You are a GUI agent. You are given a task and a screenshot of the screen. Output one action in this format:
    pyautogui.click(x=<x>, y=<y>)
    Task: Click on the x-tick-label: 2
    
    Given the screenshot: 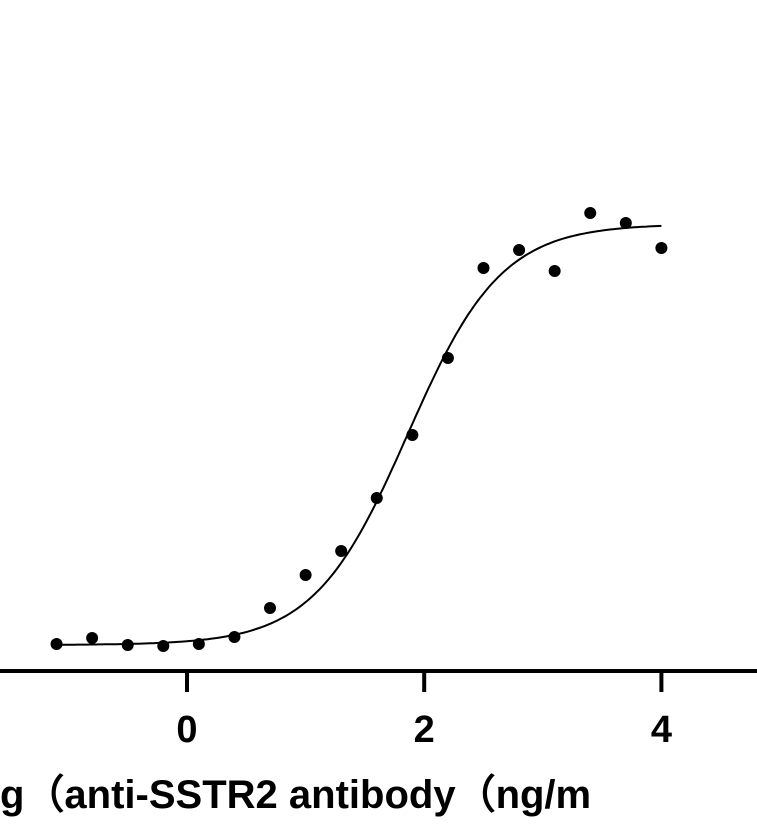 What is the action you would take?
    pyautogui.click(x=424, y=730)
    